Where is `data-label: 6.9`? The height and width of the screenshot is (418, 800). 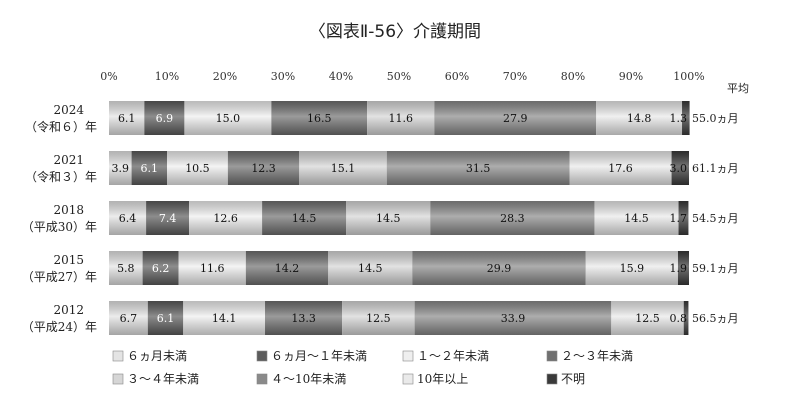 data-label: 6.9 is located at coordinates (165, 118).